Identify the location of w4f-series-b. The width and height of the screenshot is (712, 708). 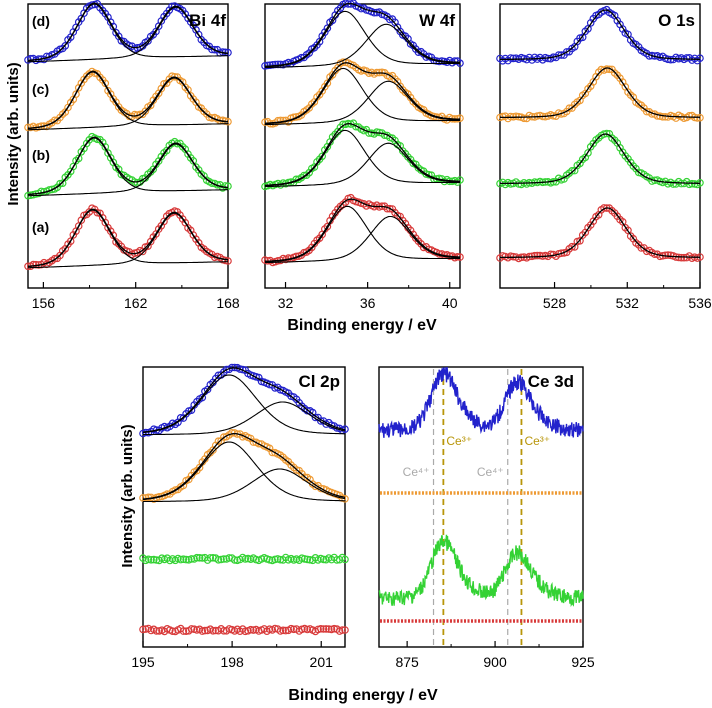
(362, 155).